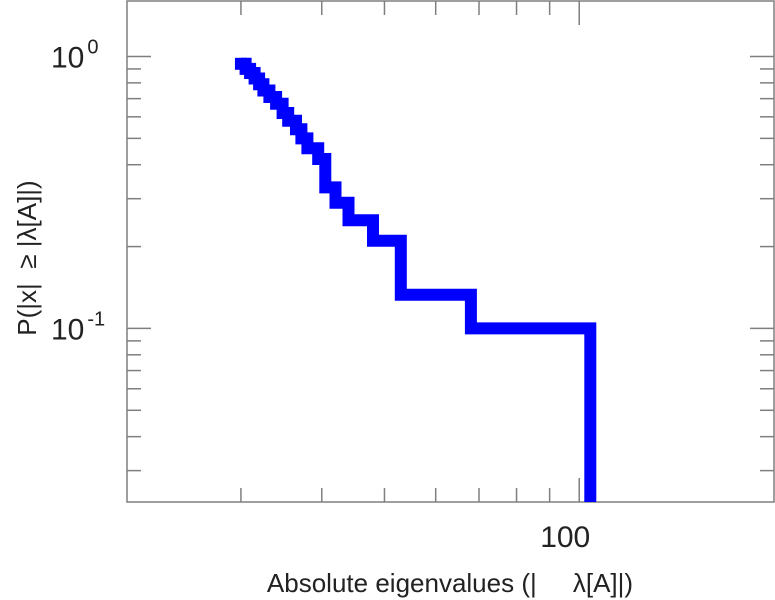 The height and width of the screenshot is (600, 775). I want to click on y-tick-label: 10 -1, so click(78, 327).